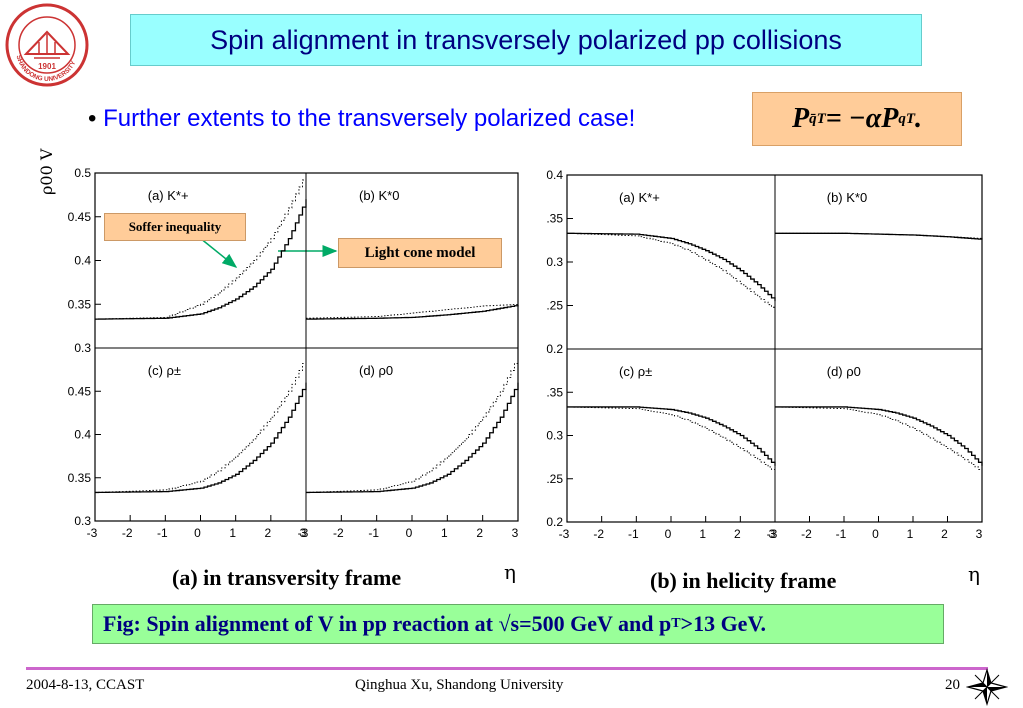 Image resolution: width=1023 pixels, height=708 pixels. I want to click on soffer-arrow, so click(218, 252).